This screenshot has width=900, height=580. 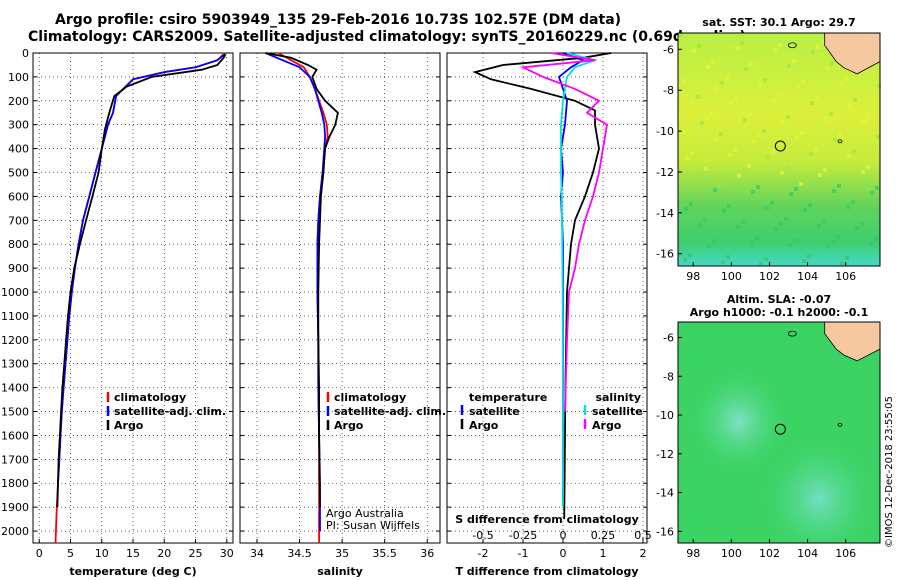 What do you see at coordinates (665, 213) in the screenshot?
I see `map-y-tick-label: -14` at bounding box center [665, 213].